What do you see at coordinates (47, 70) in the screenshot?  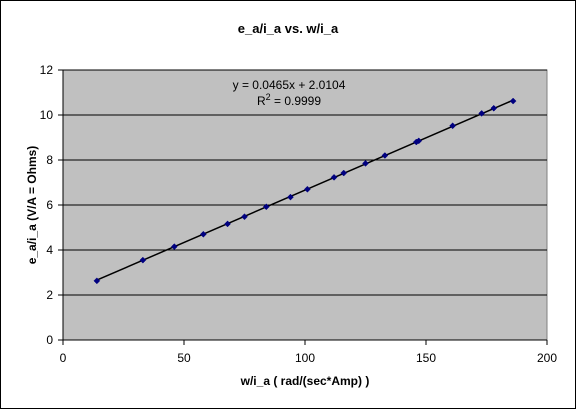 I see `y-tick-label: 12` at bounding box center [47, 70].